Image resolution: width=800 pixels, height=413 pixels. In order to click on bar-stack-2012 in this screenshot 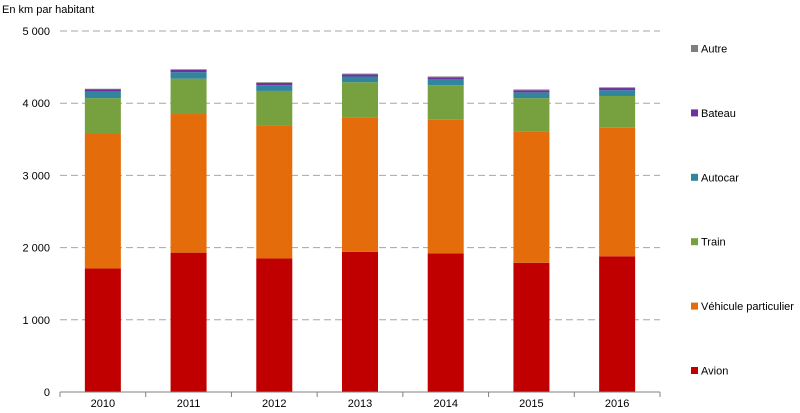, I will do `click(274, 237)`.